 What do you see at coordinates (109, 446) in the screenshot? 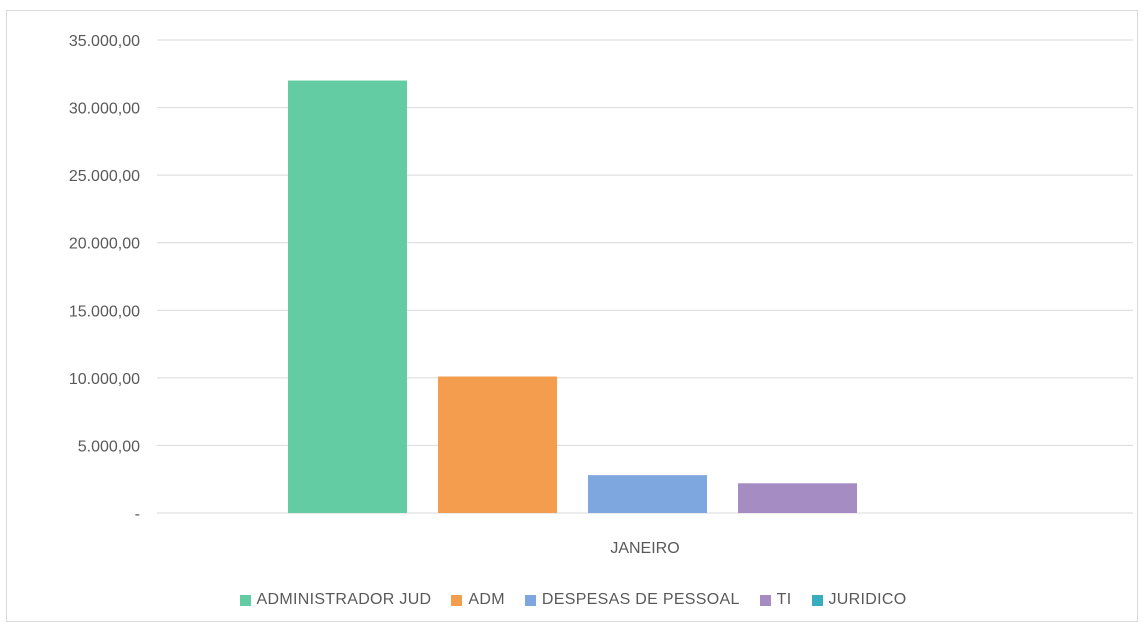
I see `y-tick-label: 5.000,00` at bounding box center [109, 446].